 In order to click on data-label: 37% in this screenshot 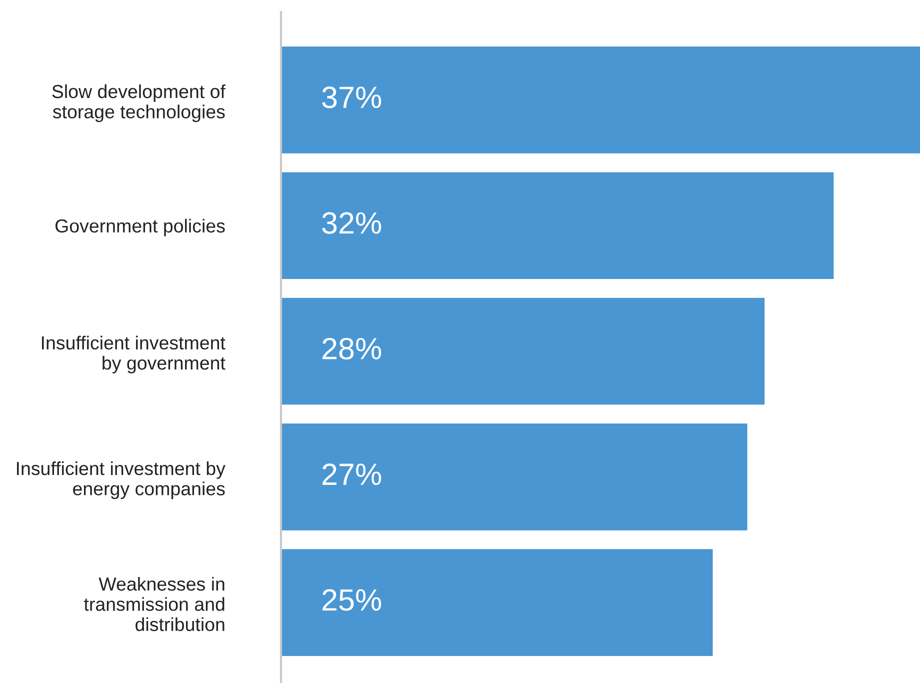, I will do `click(352, 97)`.